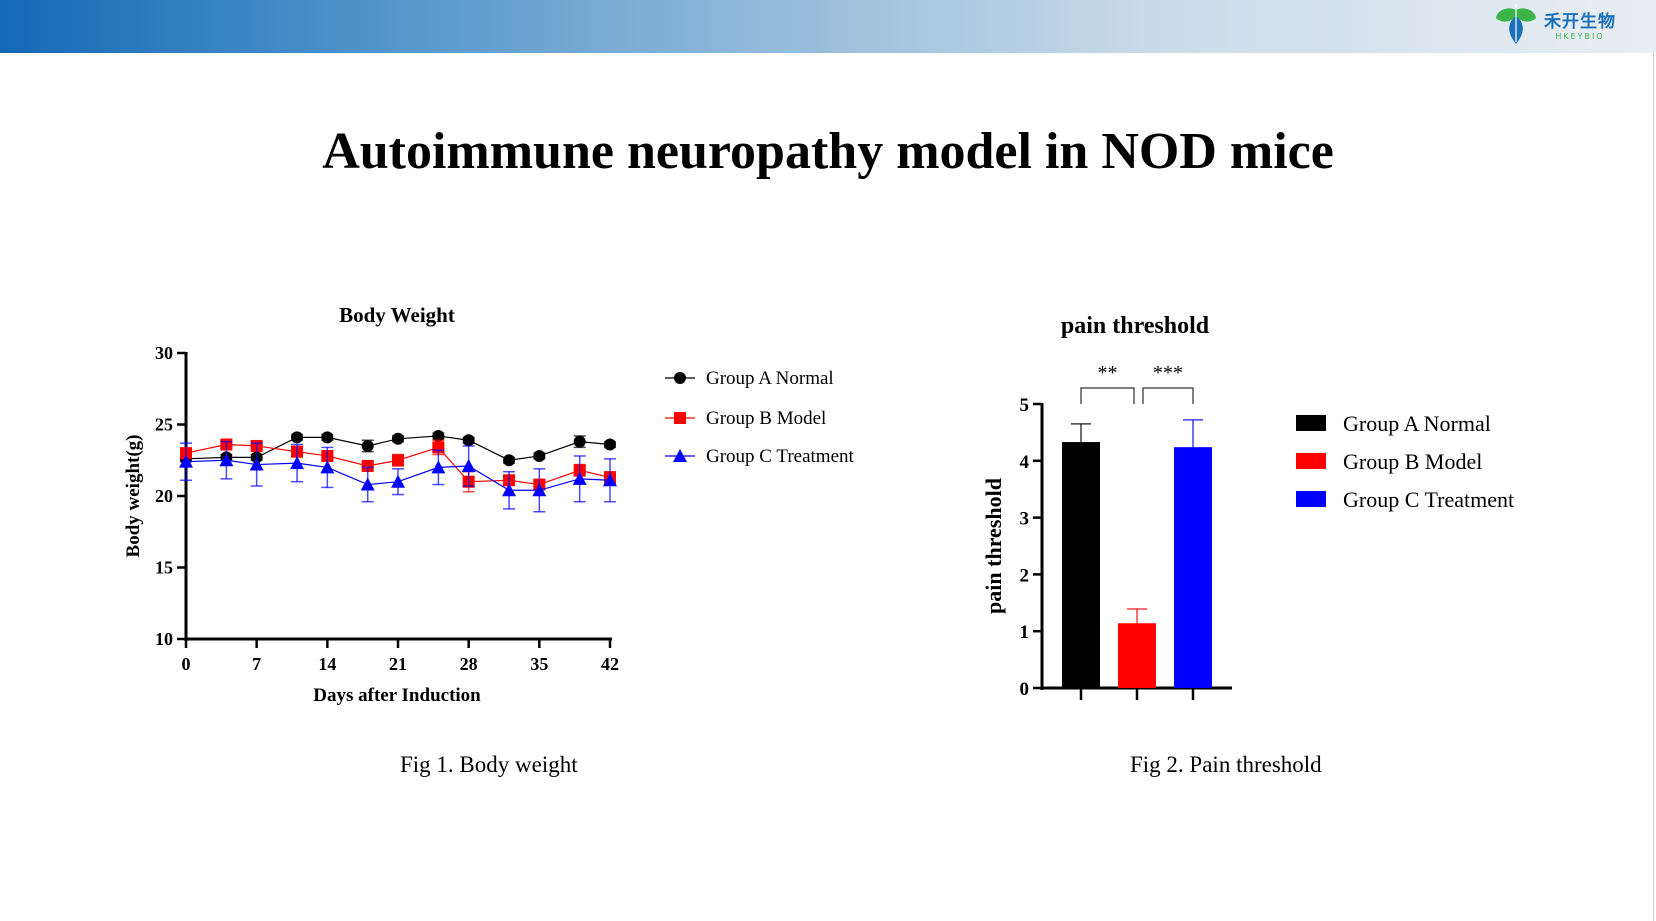 The image size is (1656, 921). Describe the element at coordinates (164, 496) in the screenshot. I see `chart1-y-tick-label: 20` at that location.